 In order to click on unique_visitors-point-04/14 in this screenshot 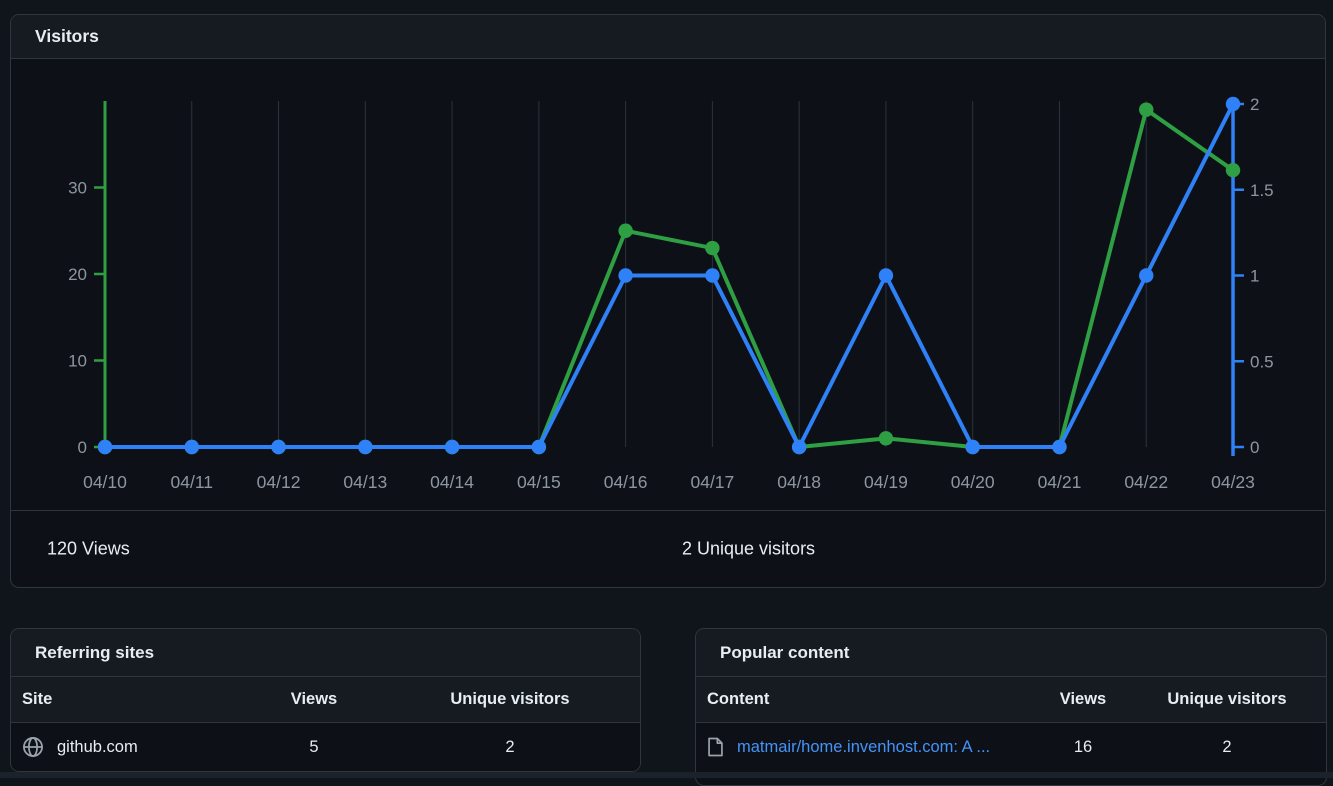, I will do `click(452, 447)`.